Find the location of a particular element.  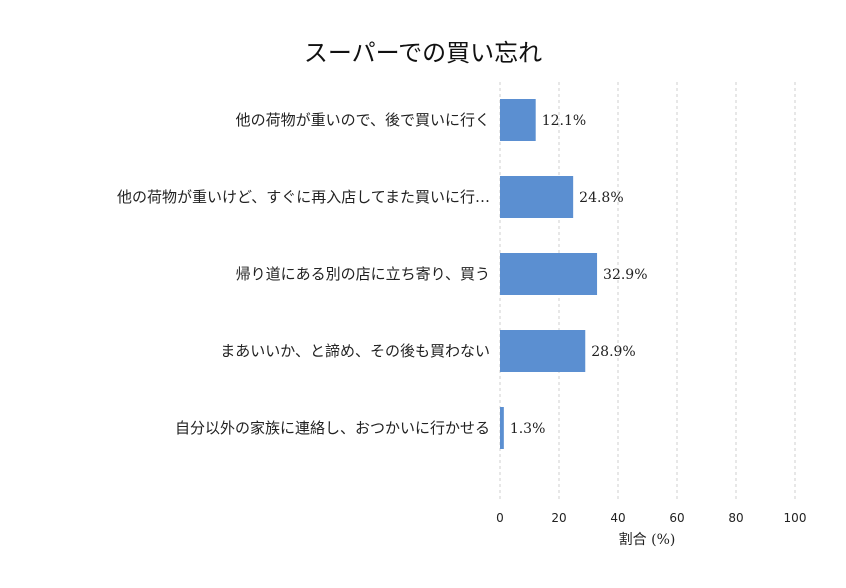

bars is located at coordinates (549, 274).